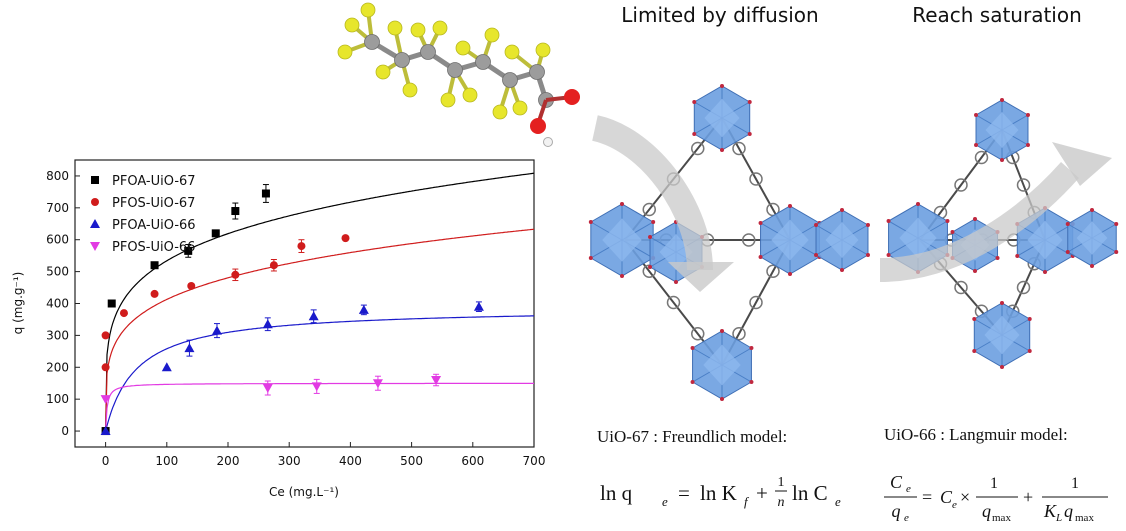  I want to click on y-tick-label: 600, so click(57, 240).